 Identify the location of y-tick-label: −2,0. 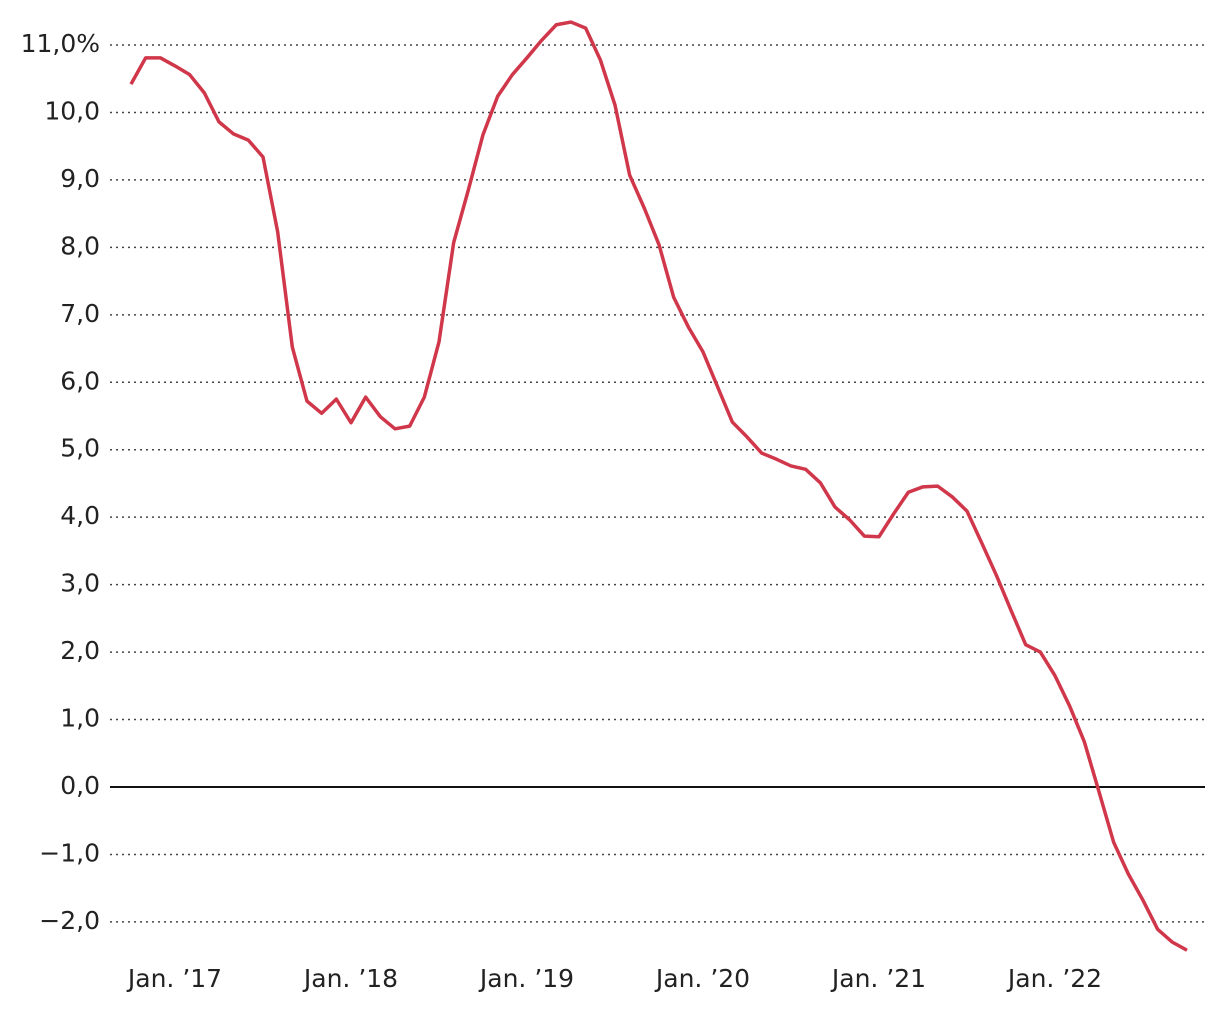
(69, 920).